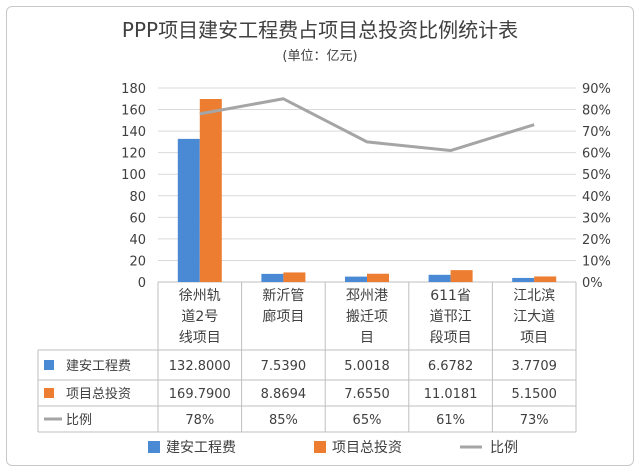 The image size is (640, 472). I want to click on legend-label: 建安工程费, so click(201, 448).